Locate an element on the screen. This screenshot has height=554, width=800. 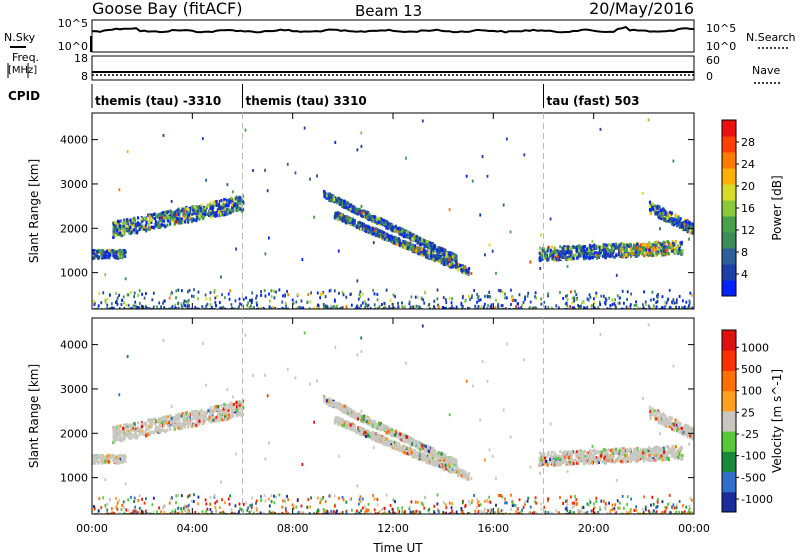
noise-sky-line is located at coordinates (393, 29).